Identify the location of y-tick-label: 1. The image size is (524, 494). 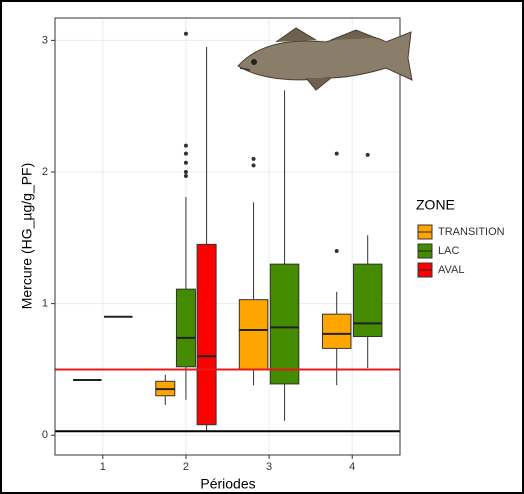
(45, 304).